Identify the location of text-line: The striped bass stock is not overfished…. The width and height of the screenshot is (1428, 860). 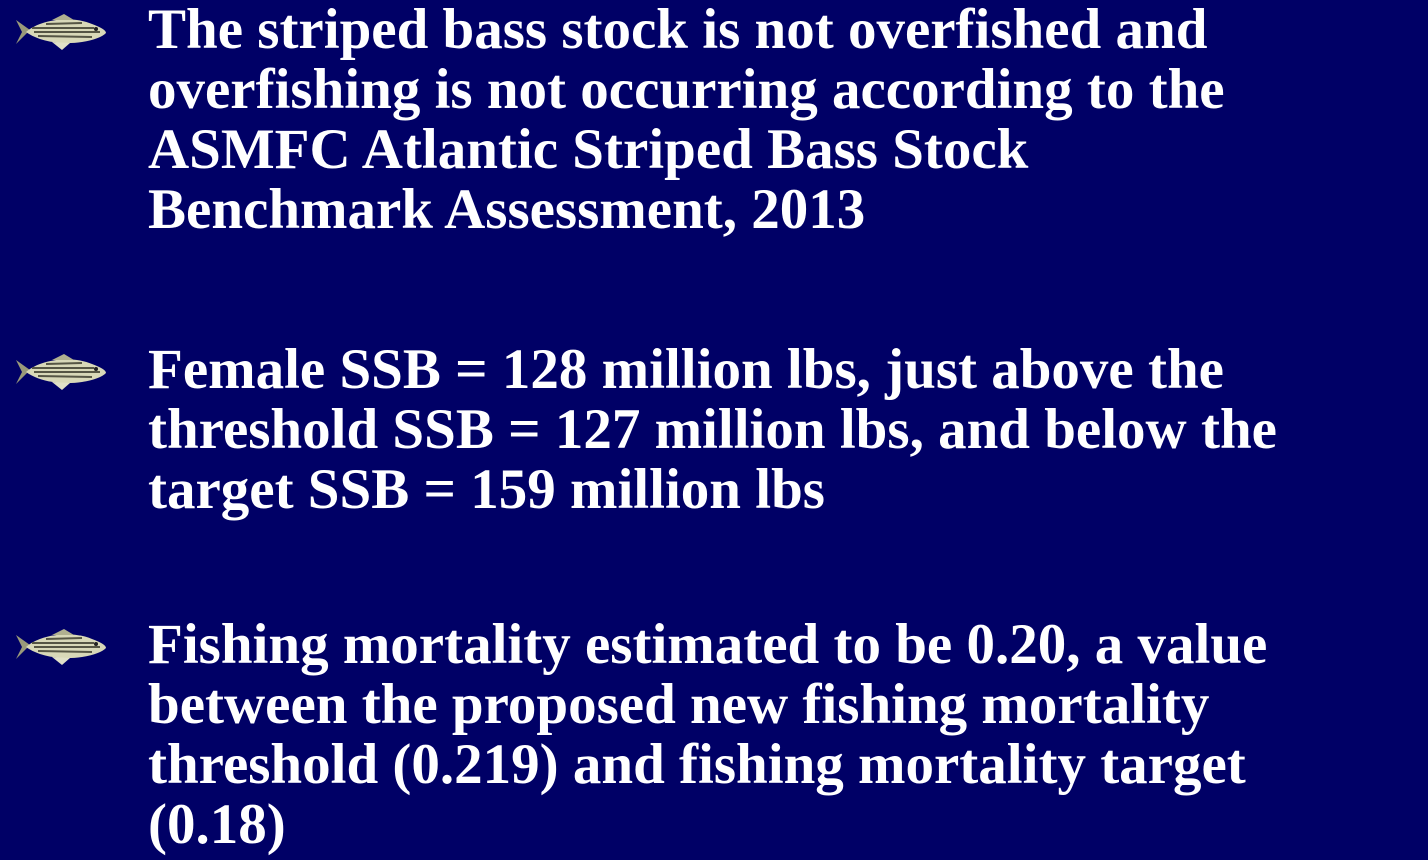
(678, 30).